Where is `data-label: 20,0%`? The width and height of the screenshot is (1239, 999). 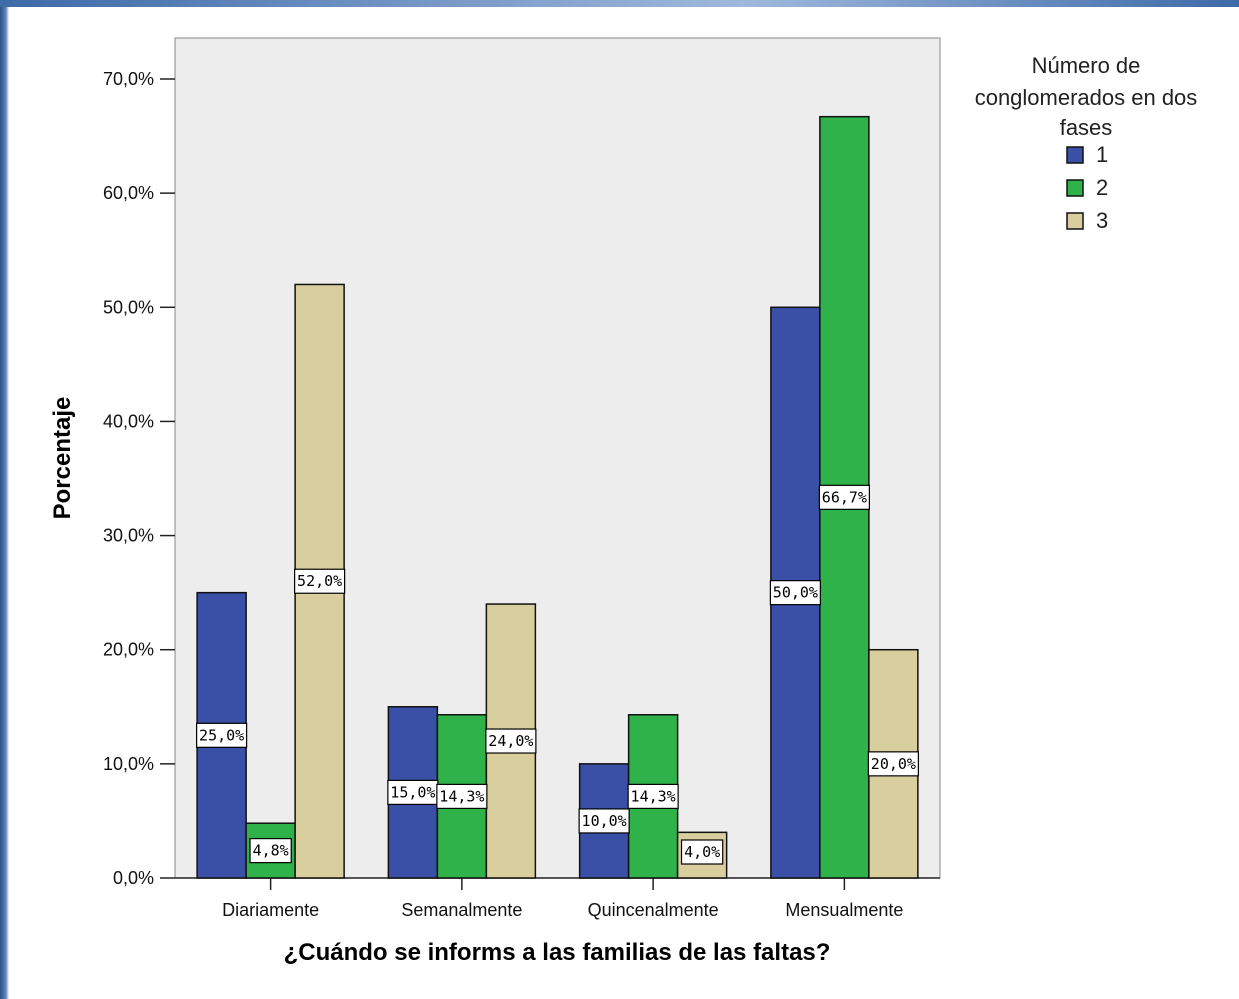 data-label: 20,0% is located at coordinates (893, 764).